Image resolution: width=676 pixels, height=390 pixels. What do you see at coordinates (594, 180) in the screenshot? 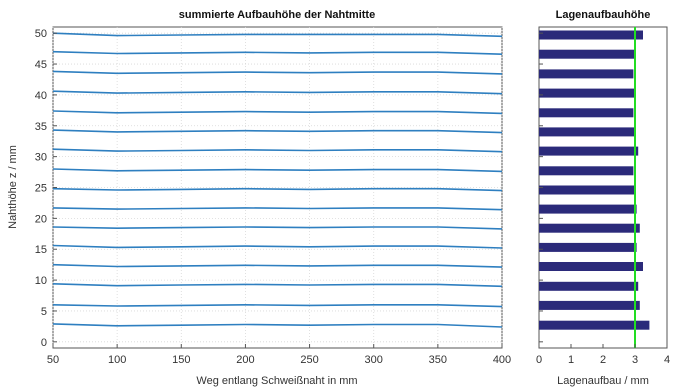
I see `bar-chart-bars` at bounding box center [594, 180].